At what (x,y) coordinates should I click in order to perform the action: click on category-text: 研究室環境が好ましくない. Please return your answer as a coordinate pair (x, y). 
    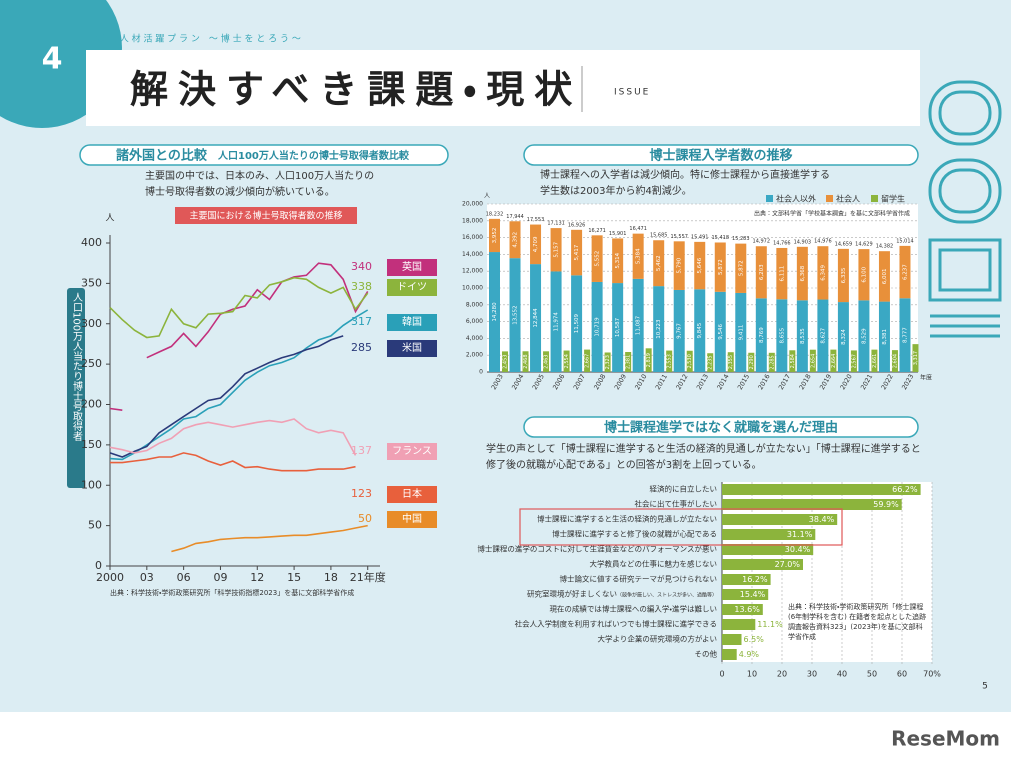
    Looking at the image, I should click on (572, 594).